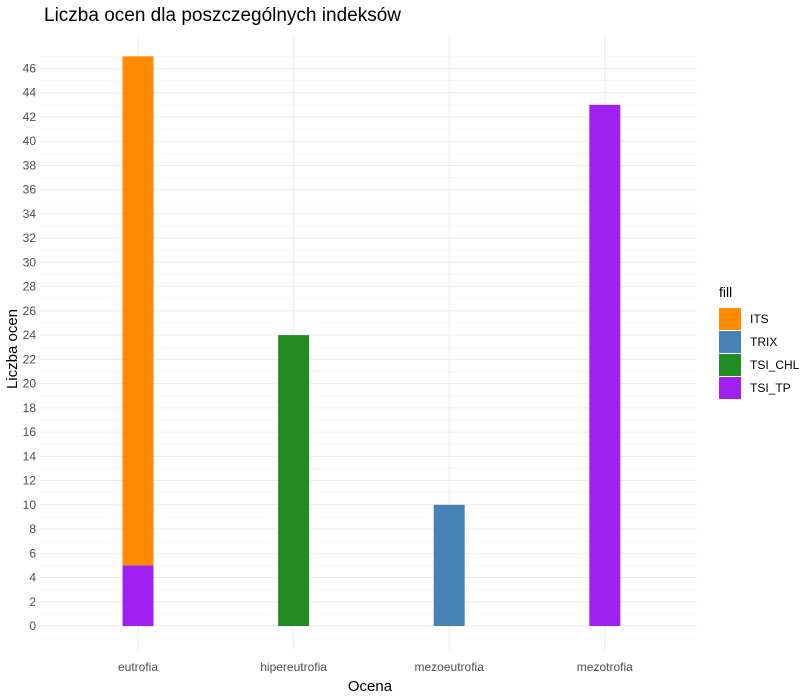 This screenshot has width=807, height=696. I want to click on x-tick-label-mezoeutrofia: mezoeutrofia, so click(450, 667).